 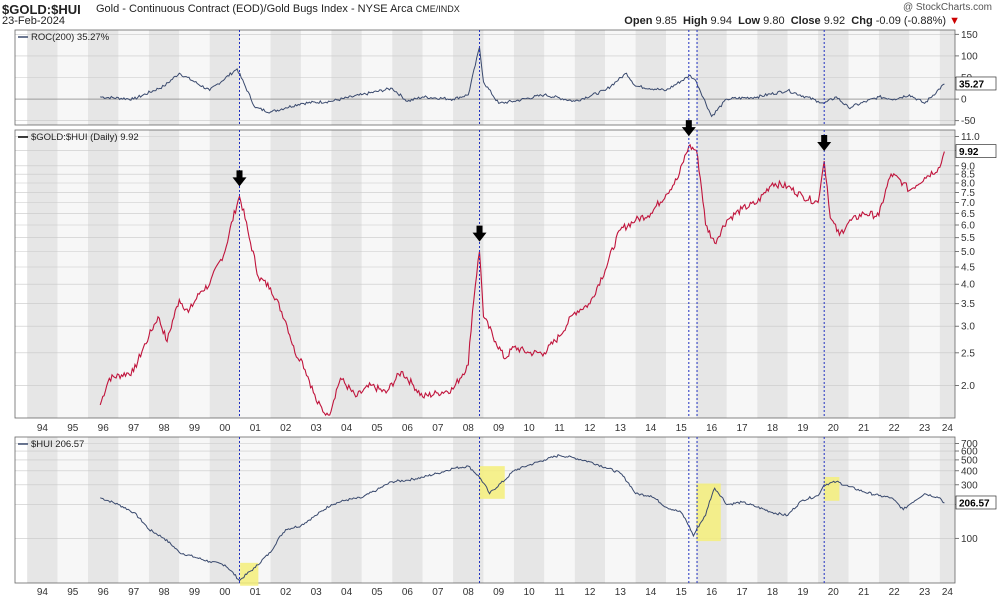 What do you see at coordinates (621, 428) in the screenshot?
I see `x-tick-label: 13` at bounding box center [621, 428].